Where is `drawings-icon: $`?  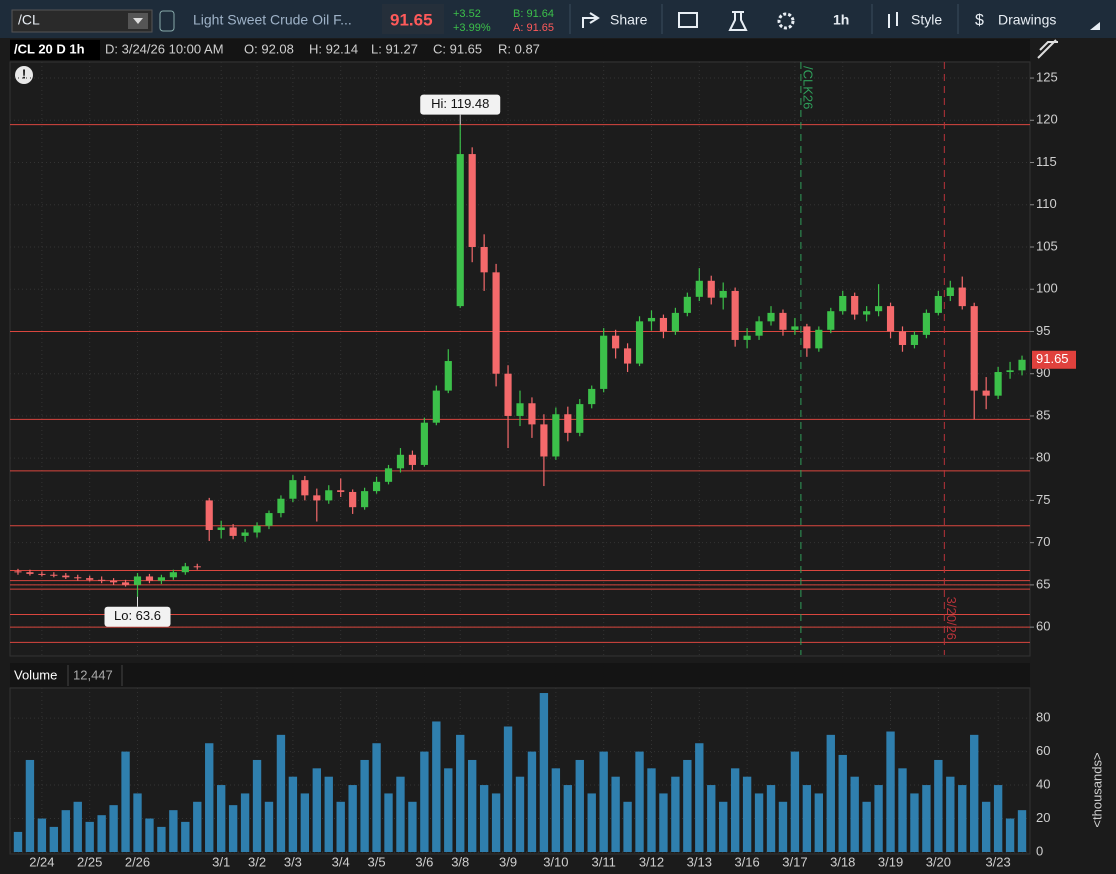 drawings-icon: $ is located at coordinates (979, 20).